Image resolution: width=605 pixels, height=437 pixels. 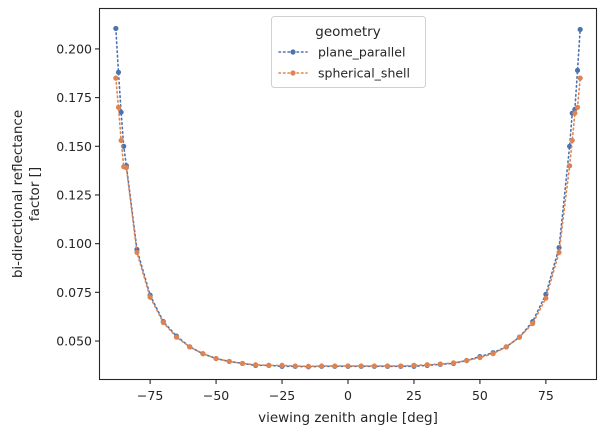 What do you see at coordinates (344, 63) in the screenshot?
I see `legend-entries: plane_parallel spherical_shell` at bounding box center [344, 63].